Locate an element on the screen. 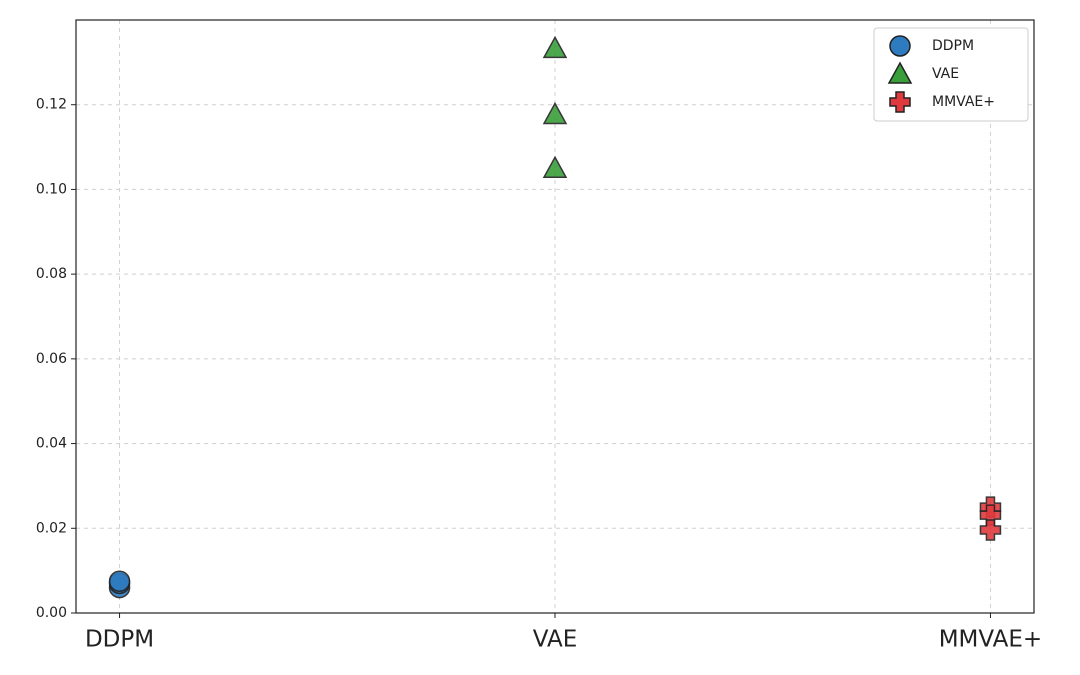  legend-label: VAE is located at coordinates (945, 74).